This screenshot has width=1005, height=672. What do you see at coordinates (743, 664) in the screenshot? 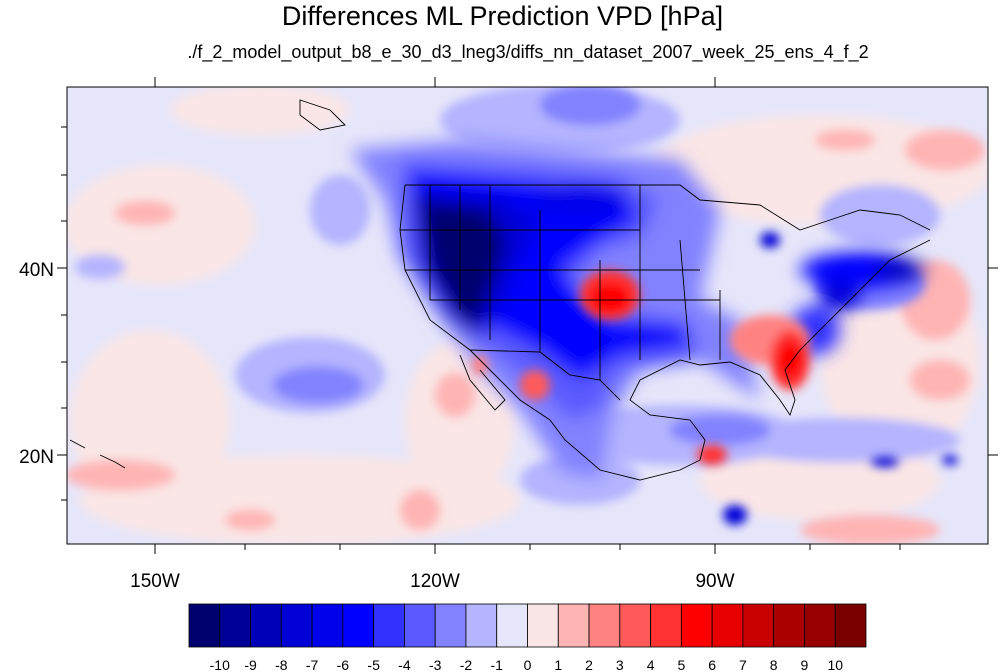
I see `colorbar-label: 7` at bounding box center [743, 664].